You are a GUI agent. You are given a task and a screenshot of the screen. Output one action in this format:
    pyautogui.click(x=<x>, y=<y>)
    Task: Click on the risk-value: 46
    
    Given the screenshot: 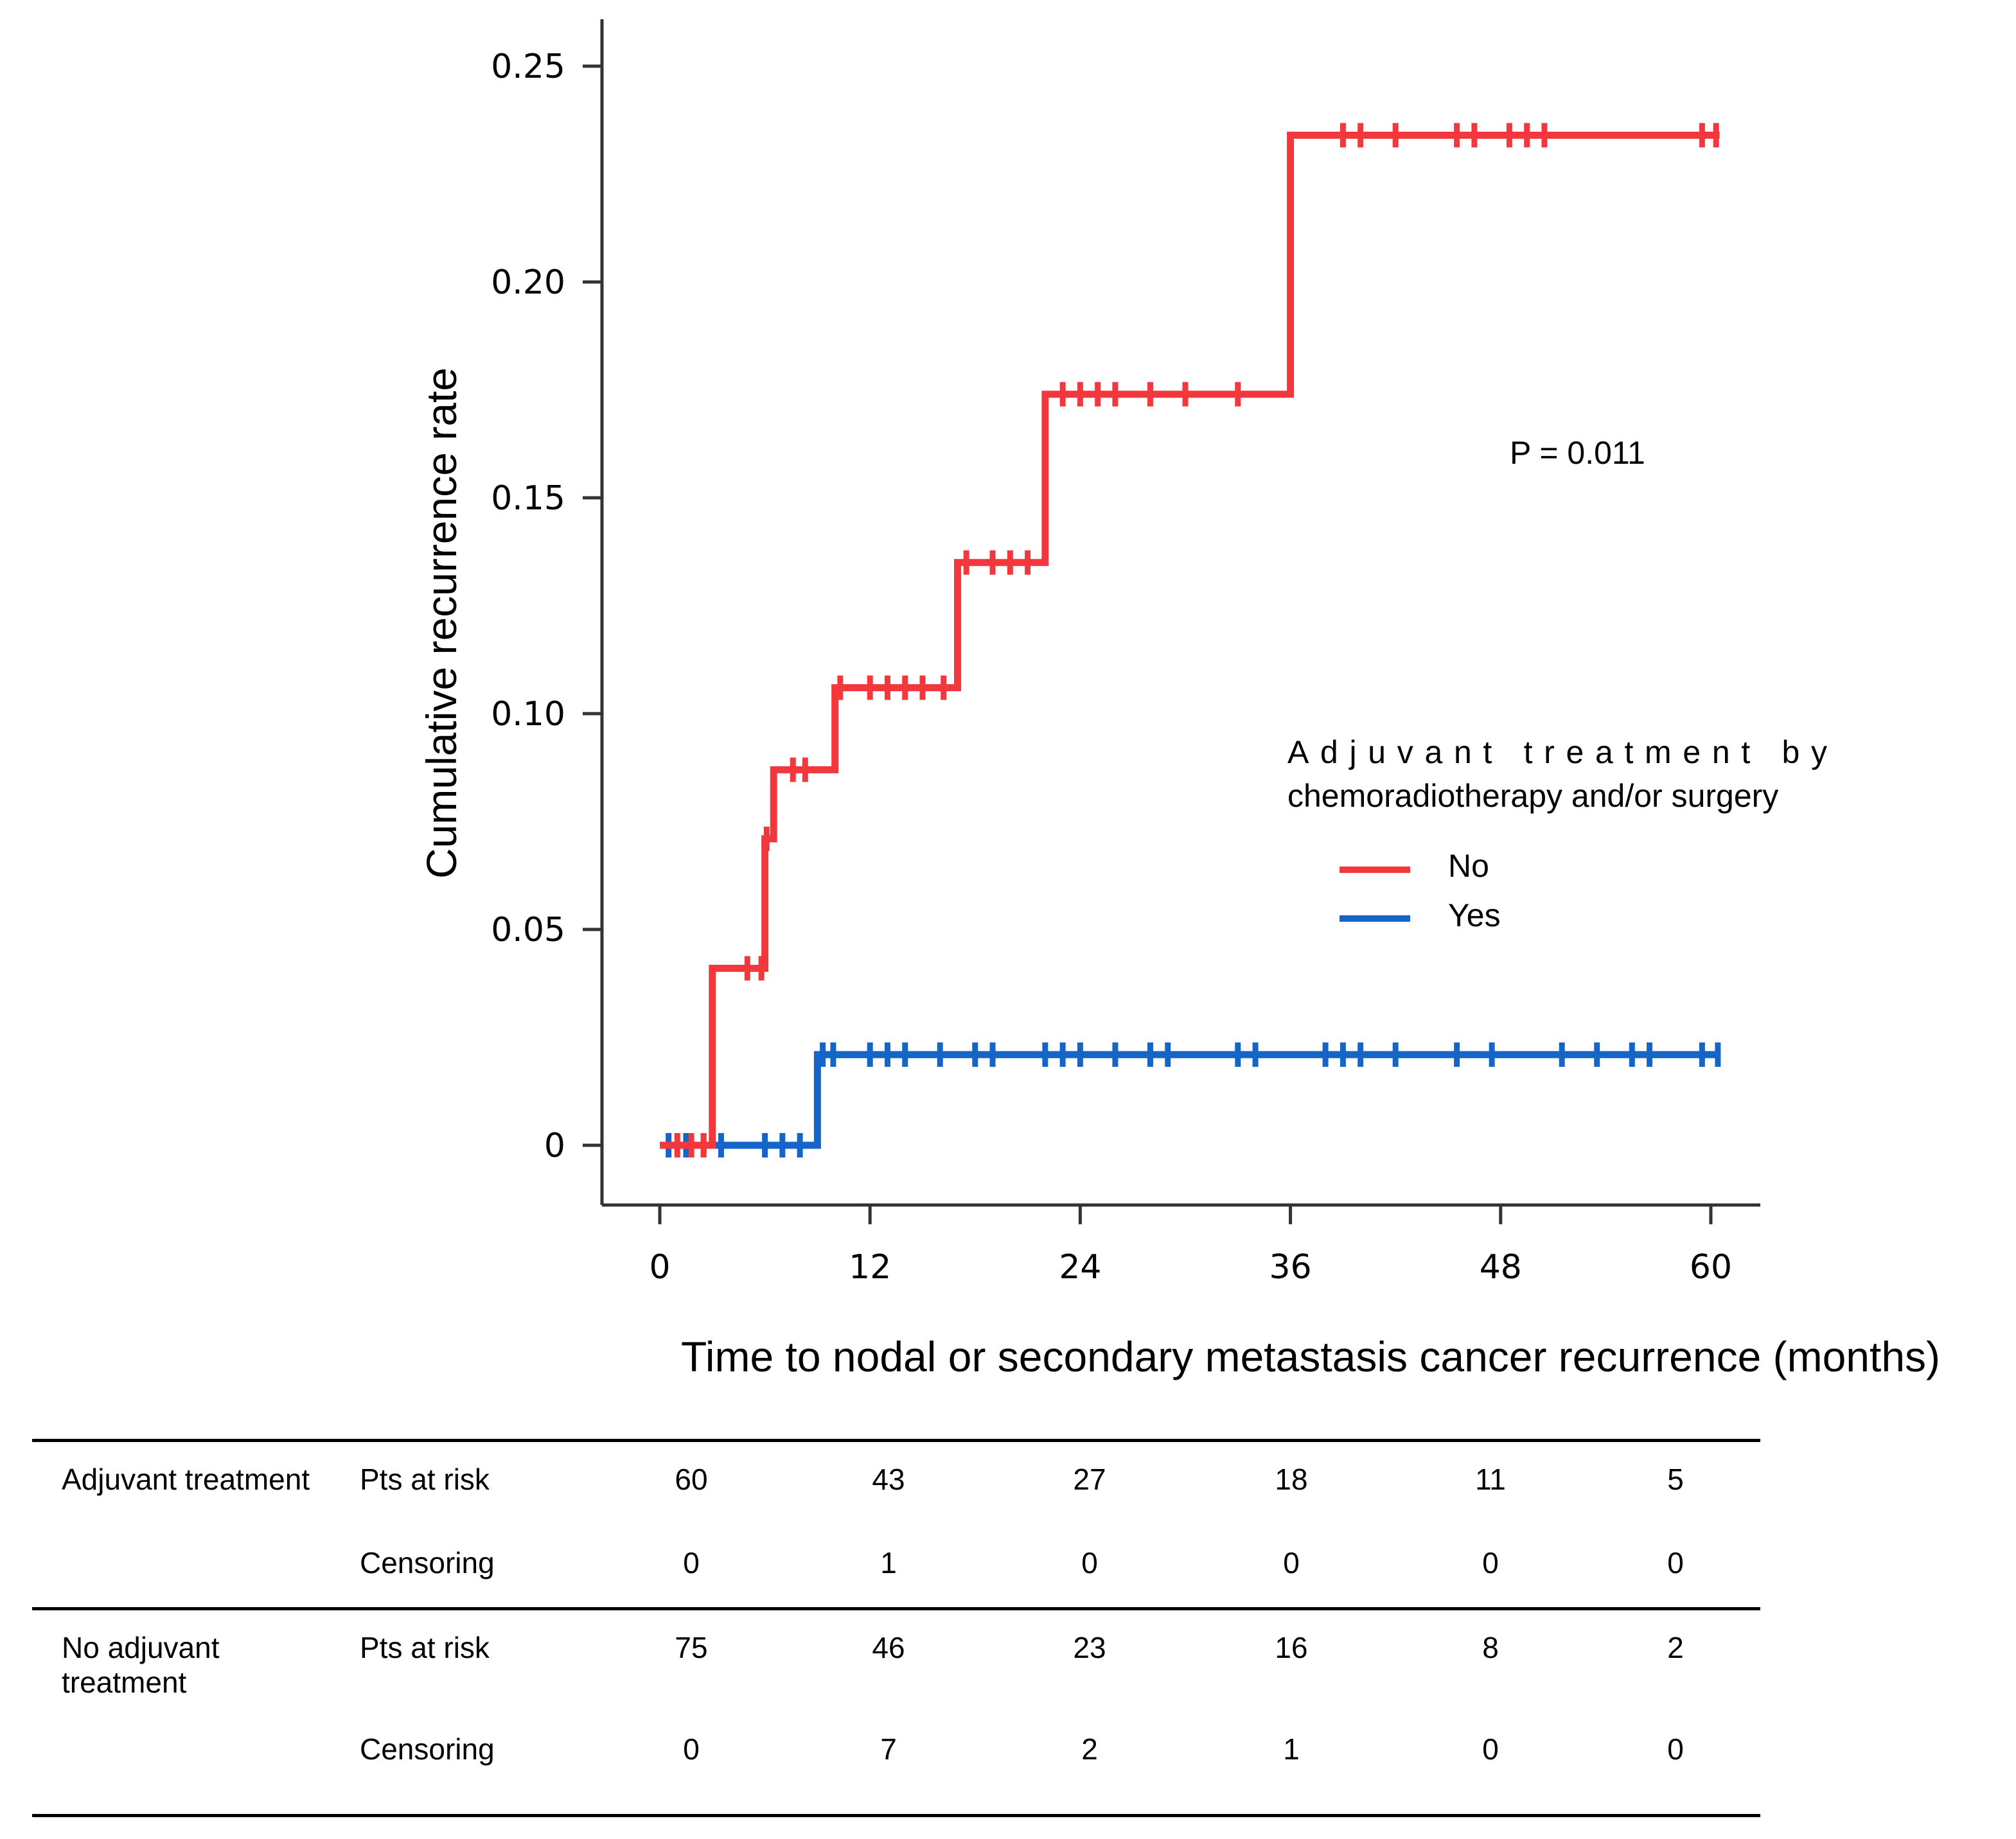 What is the action you would take?
    pyautogui.click(x=888, y=1647)
    